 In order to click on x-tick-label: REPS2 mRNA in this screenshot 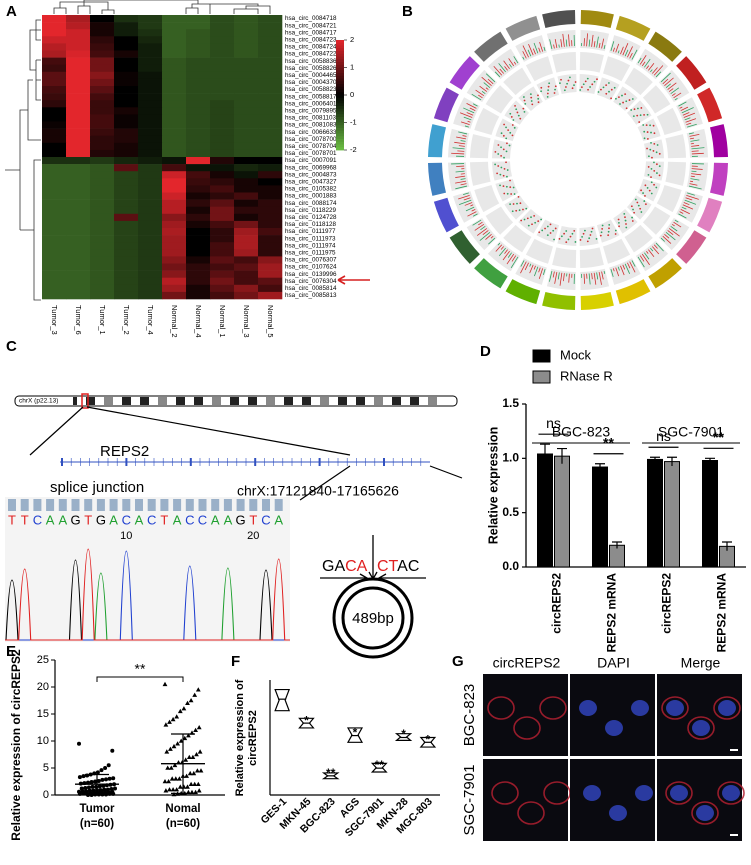, I will do `click(722, 613)`.